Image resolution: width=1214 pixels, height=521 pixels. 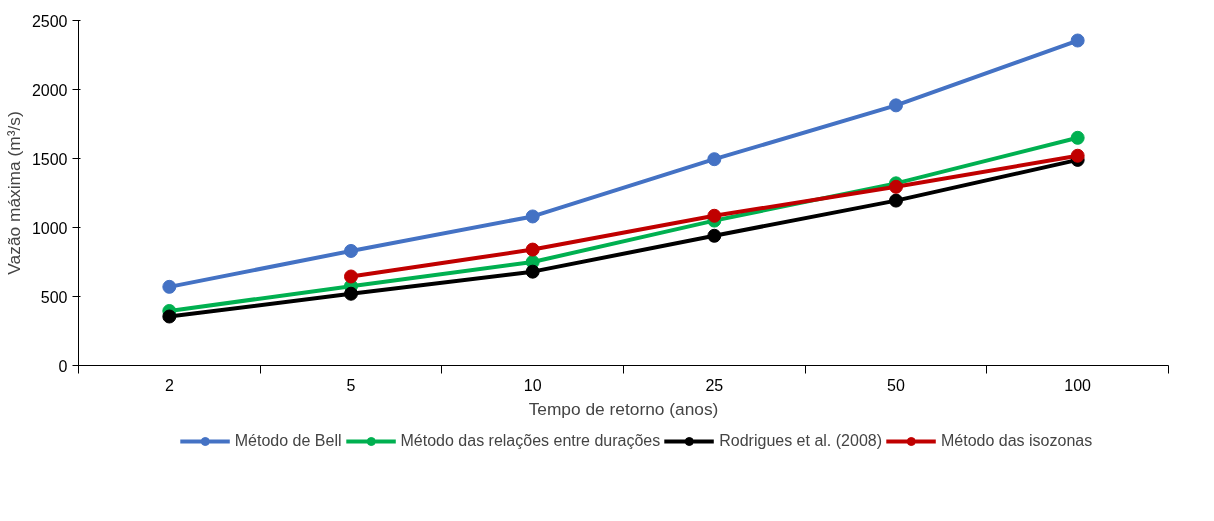 I want to click on y-tick-label: 0, so click(x=63, y=366).